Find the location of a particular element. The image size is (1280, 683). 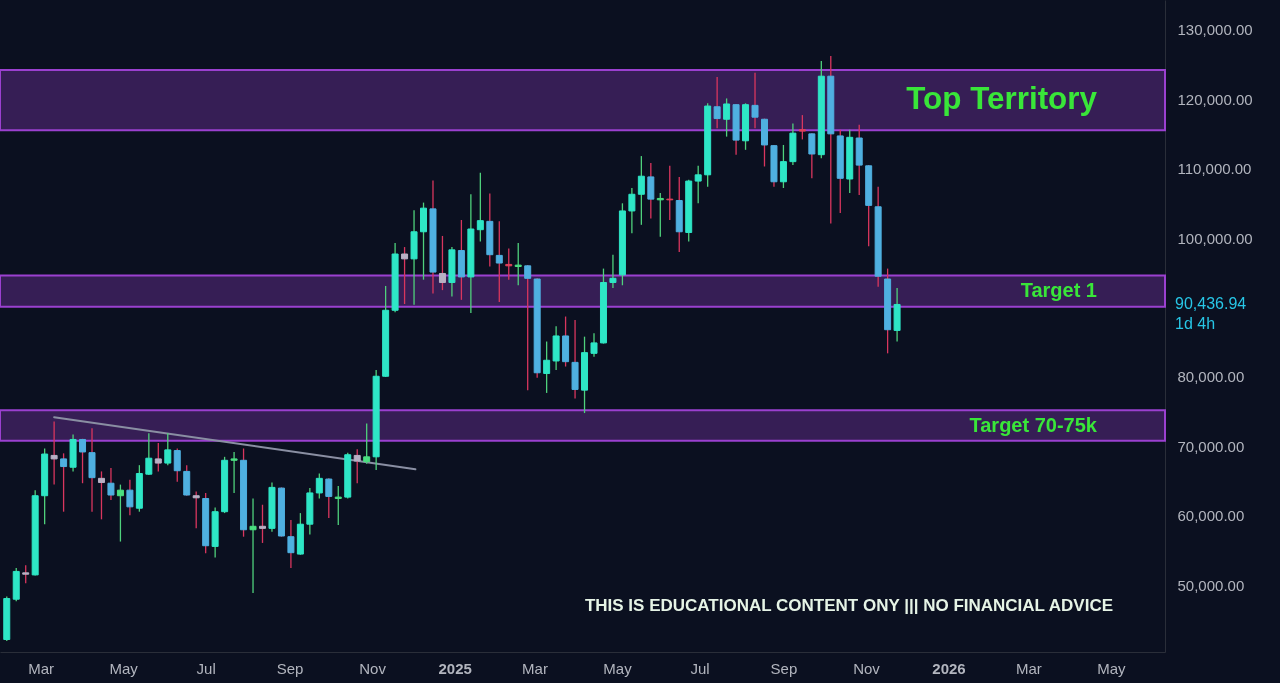

band-label: Top Territory is located at coordinates (1002, 99).